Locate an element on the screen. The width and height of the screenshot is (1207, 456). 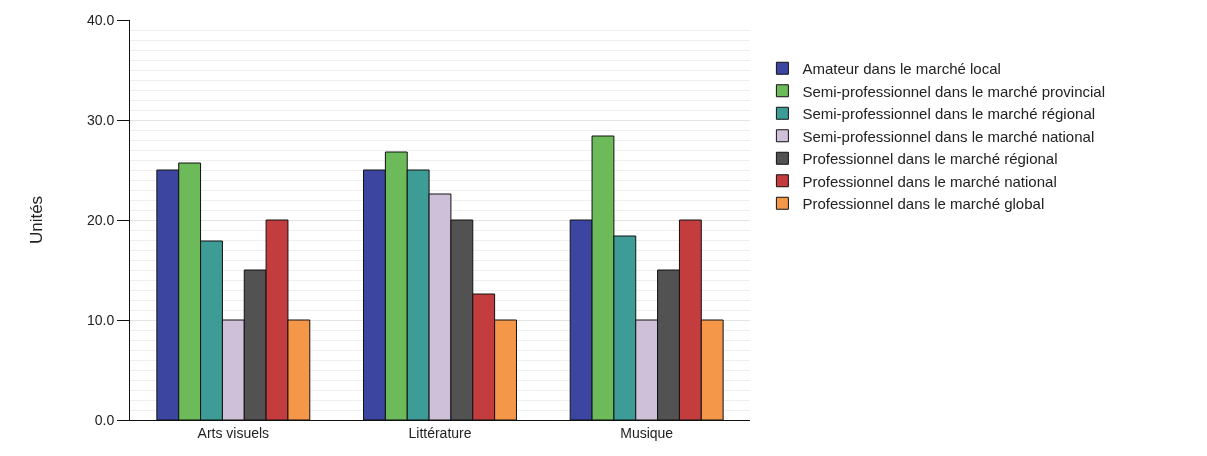
y-tick-label: 0.0 is located at coordinates (104, 419).